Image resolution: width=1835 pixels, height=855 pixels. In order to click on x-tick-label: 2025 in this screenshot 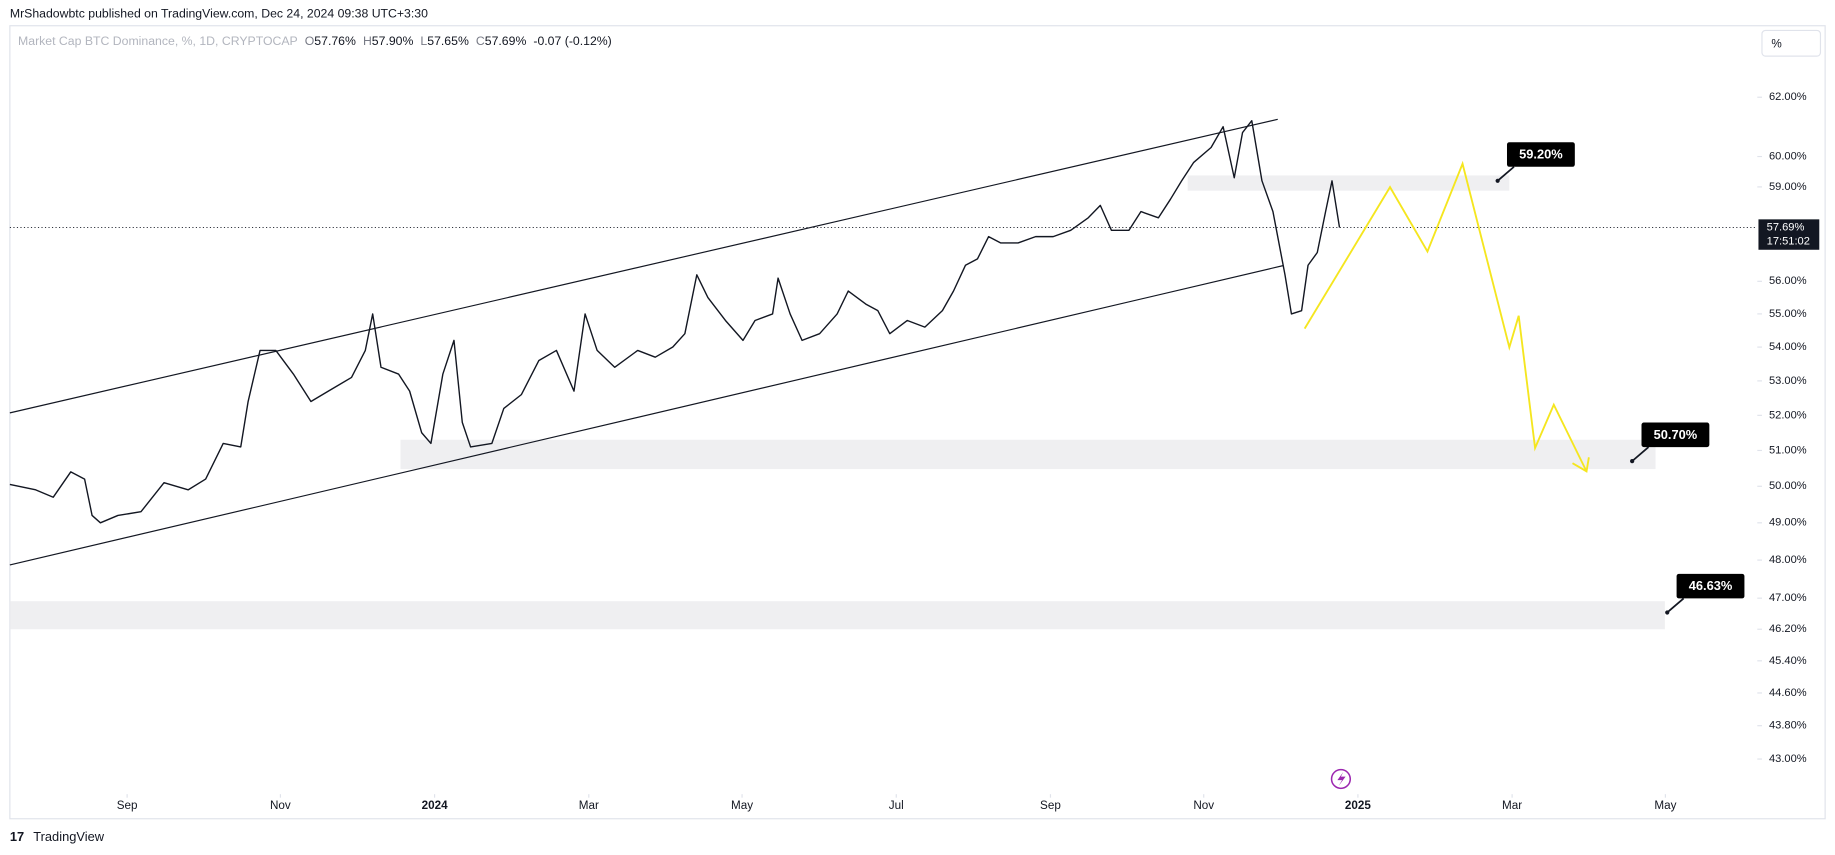, I will do `click(1358, 805)`.